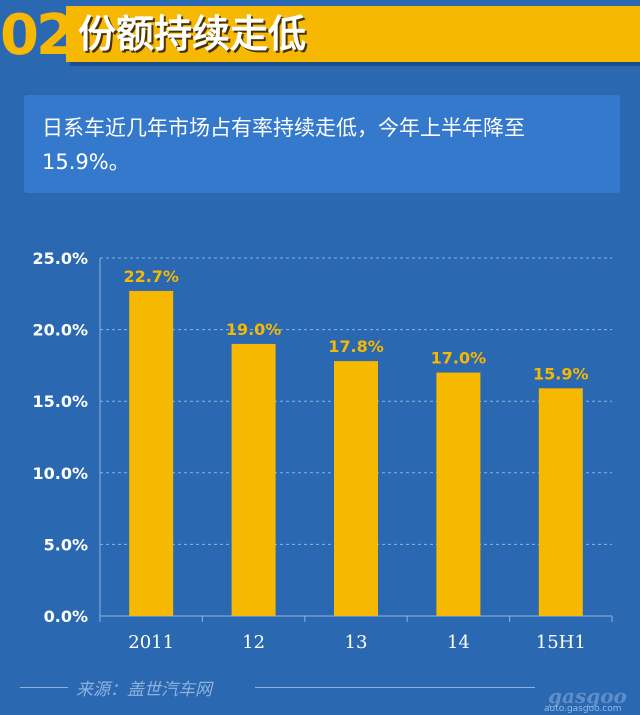  Describe the element at coordinates (151, 276) in the screenshot. I see `data-label: 22.7%` at that location.